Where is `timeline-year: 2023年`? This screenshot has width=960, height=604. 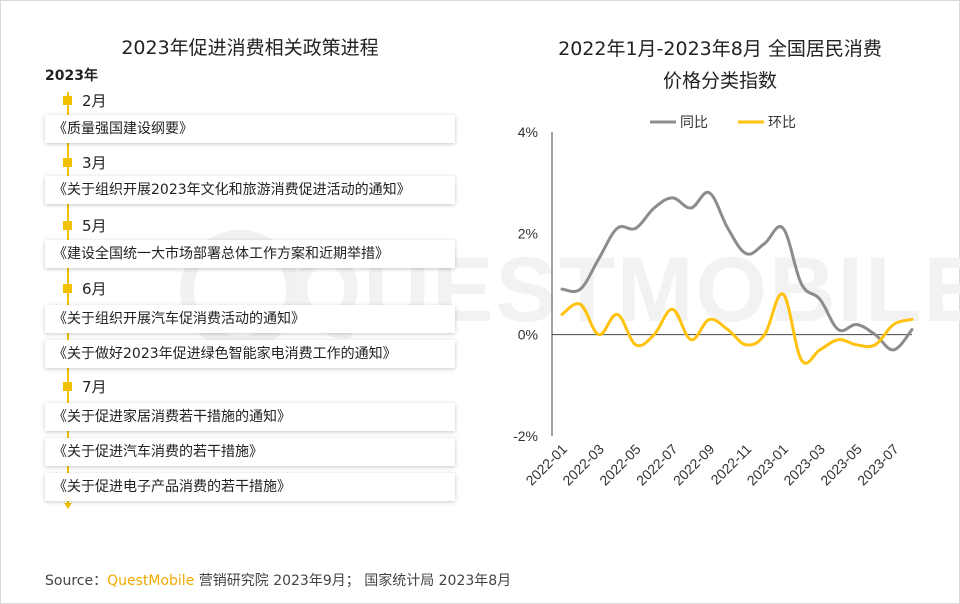
timeline-year: 2023年 is located at coordinates (71, 76).